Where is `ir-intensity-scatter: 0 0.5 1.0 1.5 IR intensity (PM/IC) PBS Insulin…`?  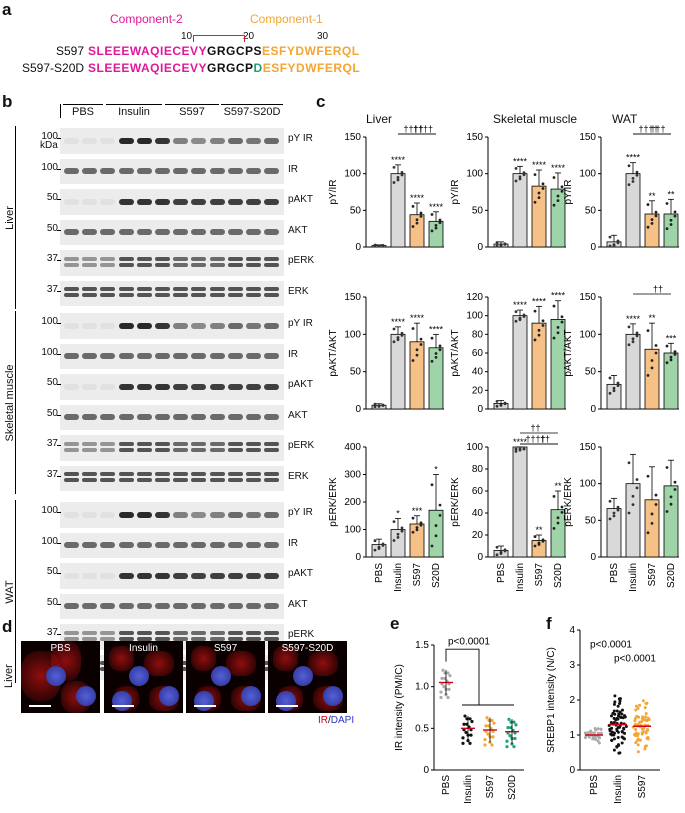 ir-intensity-scatter: 0 0.5 1.0 1.5 IR intensity (PM/IC) PBS Insulin… is located at coordinates (459, 720).